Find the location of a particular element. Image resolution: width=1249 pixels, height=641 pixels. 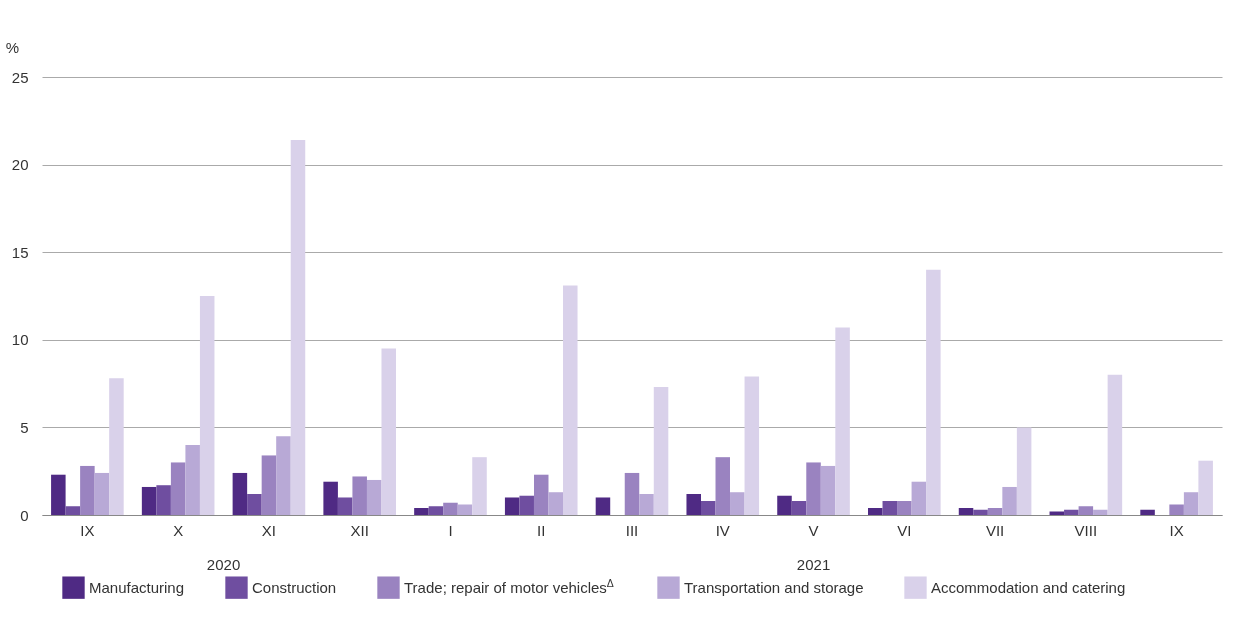

legend-label: Manufacturing is located at coordinates (137, 587).